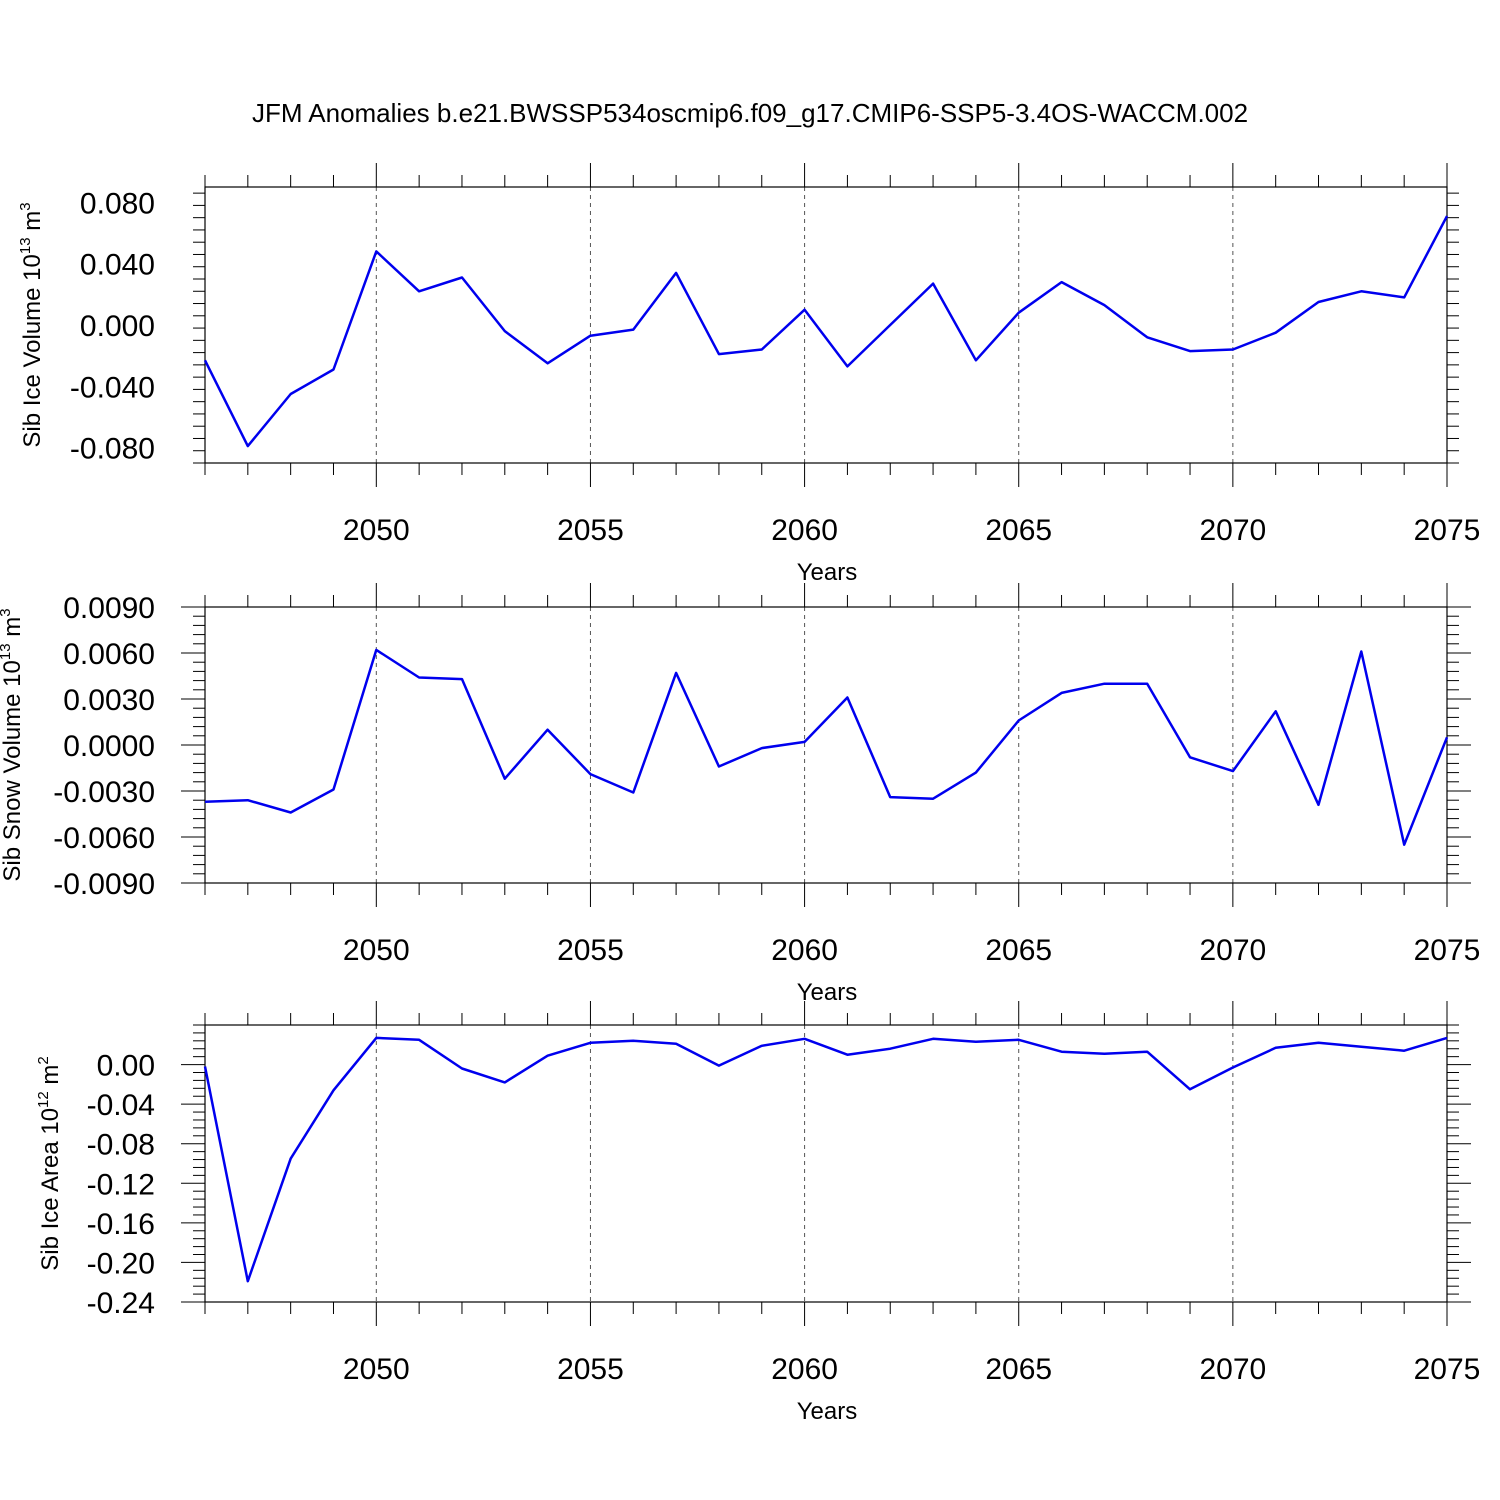 The width and height of the screenshot is (1500, 1500). What do you see at coordinates (121, 1263) in the screenshot?
I see `ice-area-ytick-label: -0.20` at bounding box center [121, 1263].